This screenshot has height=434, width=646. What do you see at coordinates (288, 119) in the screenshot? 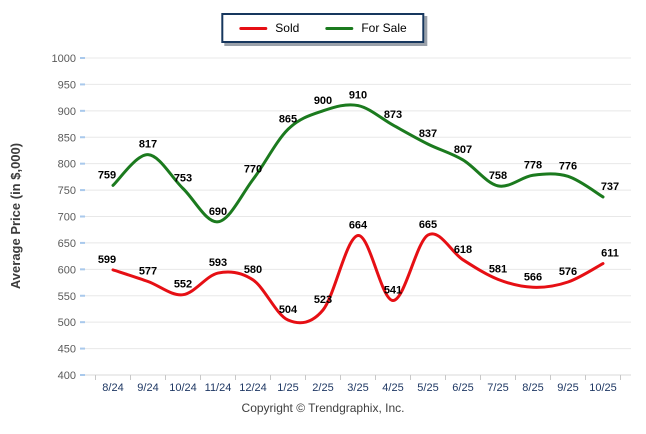
I see `data-point-label: 865` at bounding box center [288, 119].